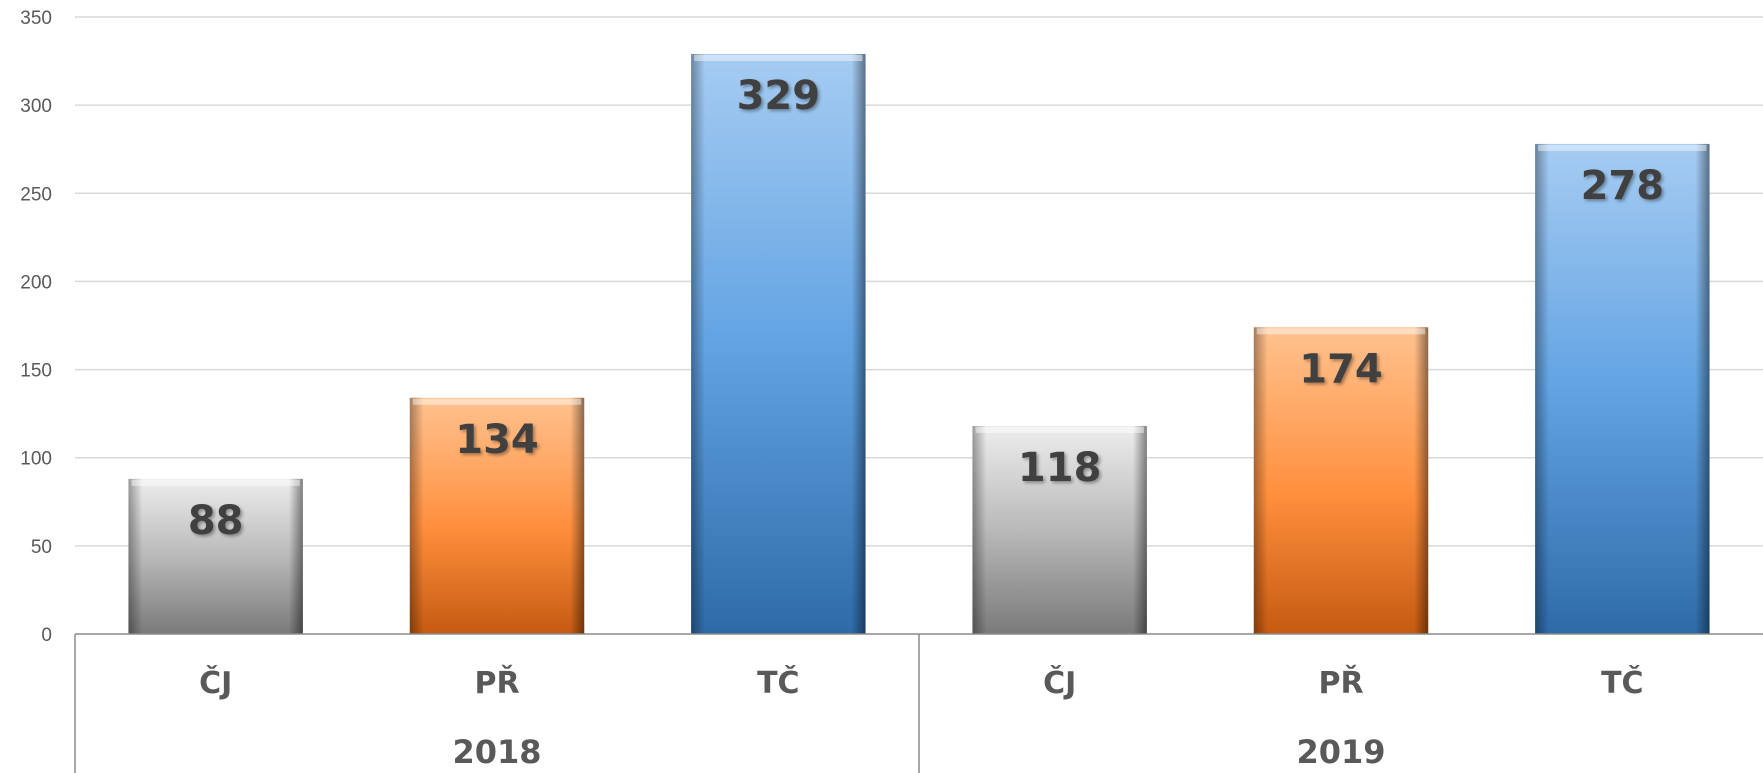 The image size is (1763, 773). I want to click on y-axis-tick-labels: 0 50 100 150 200 250 300 350, so click(36, 327).